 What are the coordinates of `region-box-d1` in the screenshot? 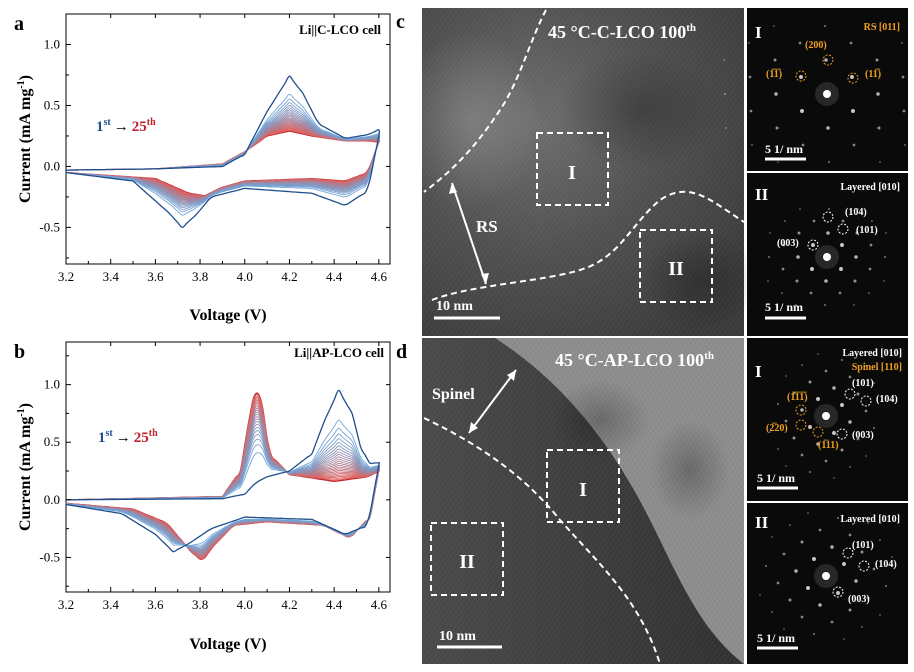 It's located at (583, 486).